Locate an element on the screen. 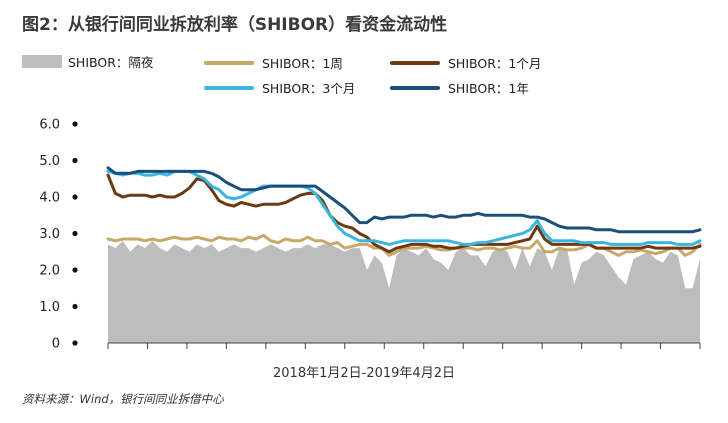 This screenshot has height=423, width=728. source-note: 资料来源：Wind，银行间同业拆借中心 is located at coordinates (123, 399).